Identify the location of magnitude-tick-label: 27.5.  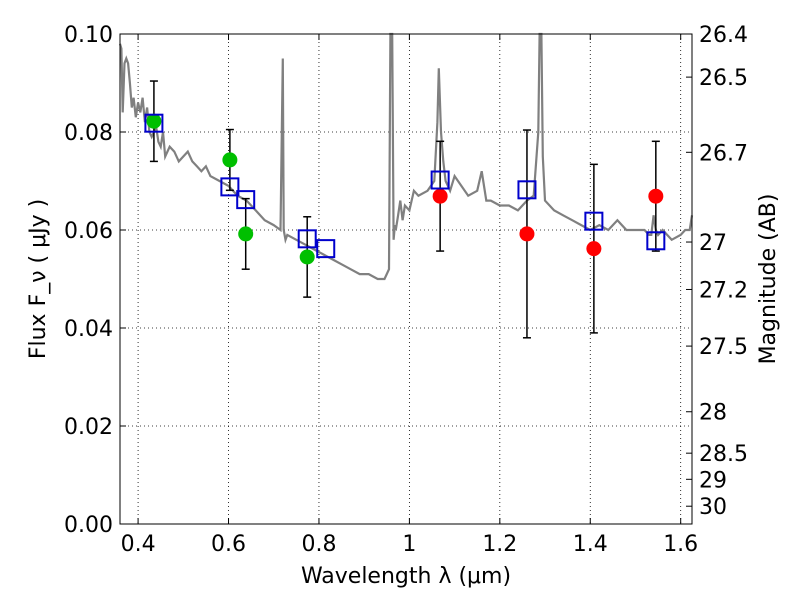
(723, 347).